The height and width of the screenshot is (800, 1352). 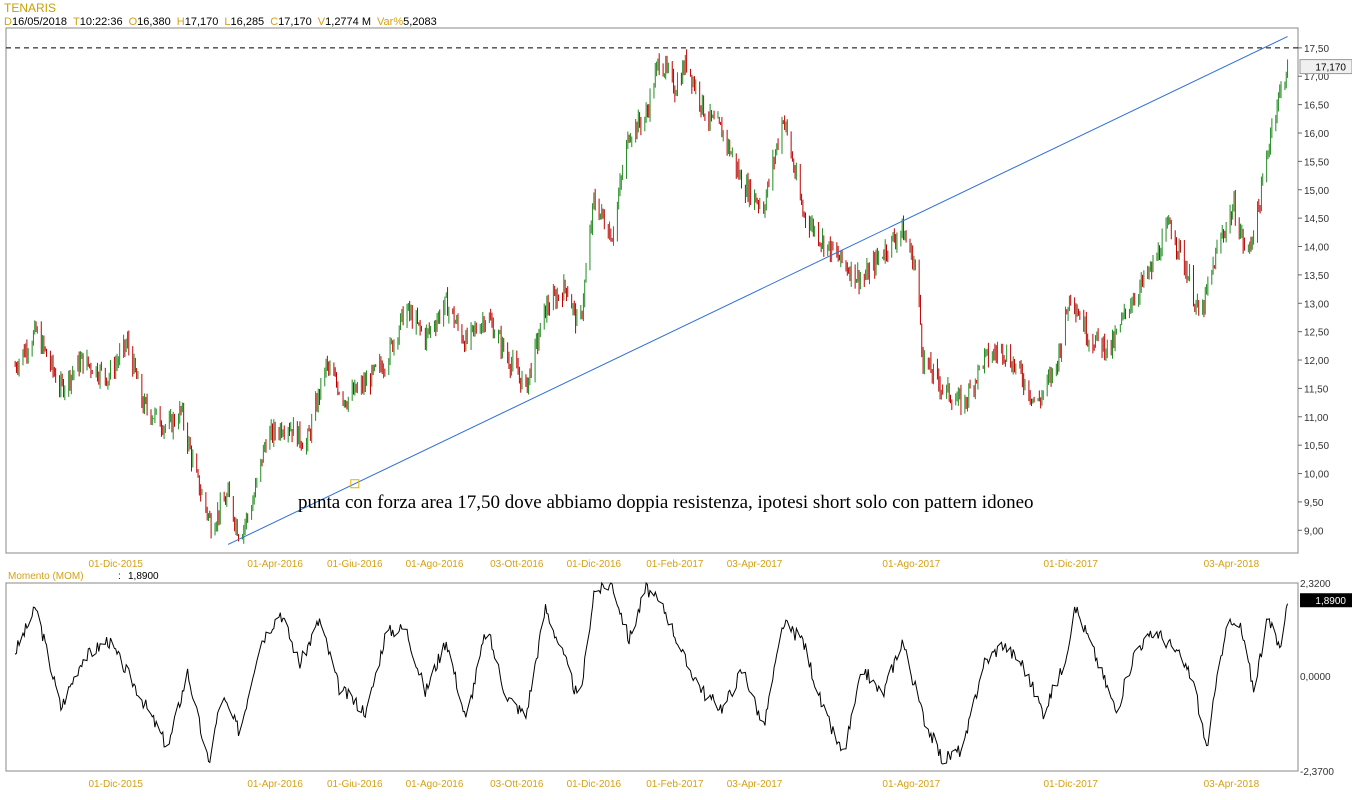 What do you see at coordinates (76, 22) in the screenshot?
I see `info-label: T` at bounding box center [76, 22].